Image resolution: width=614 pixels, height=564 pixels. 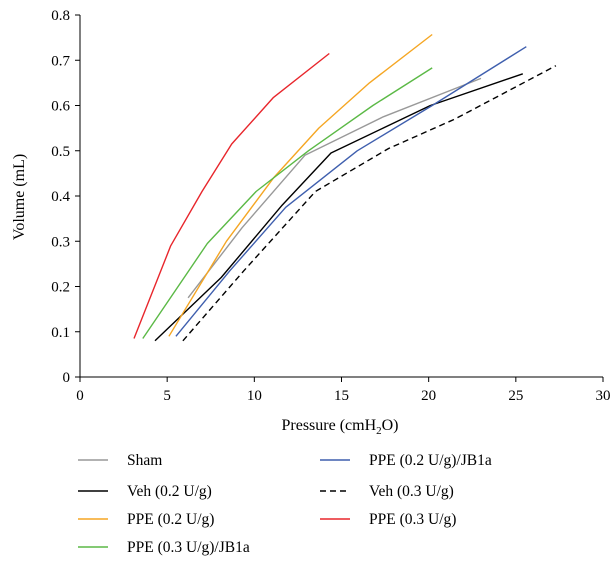 What do you see at coordinates (430, 460) in the screenshot?
I see `legend-label-ppe-0-2-u-g-jb1a: PPE (0.2 U/g)/JB1a` at bounding box center [430, 460].